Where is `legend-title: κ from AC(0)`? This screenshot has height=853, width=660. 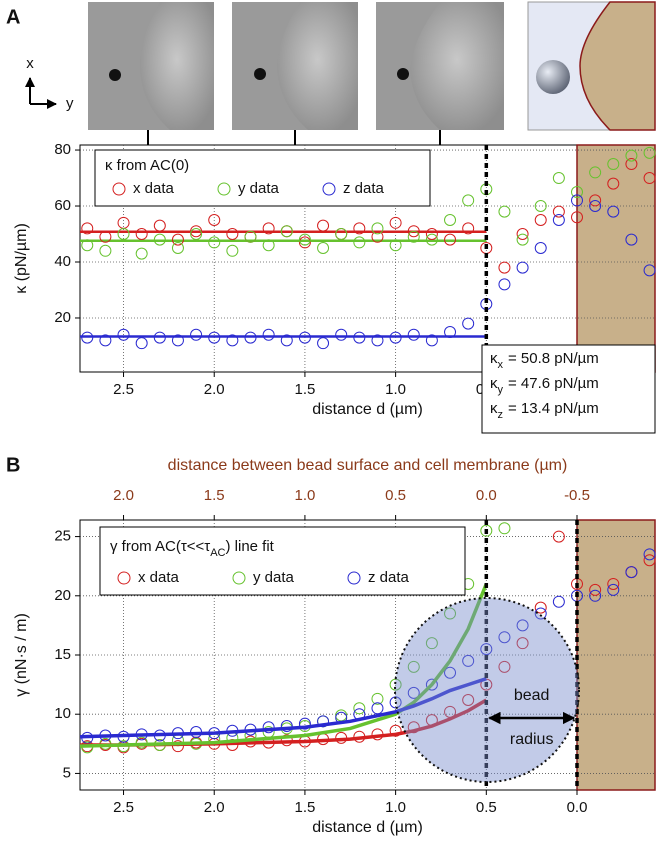
legend-title: κ from AC(0) is located at coordinates (147, 165).